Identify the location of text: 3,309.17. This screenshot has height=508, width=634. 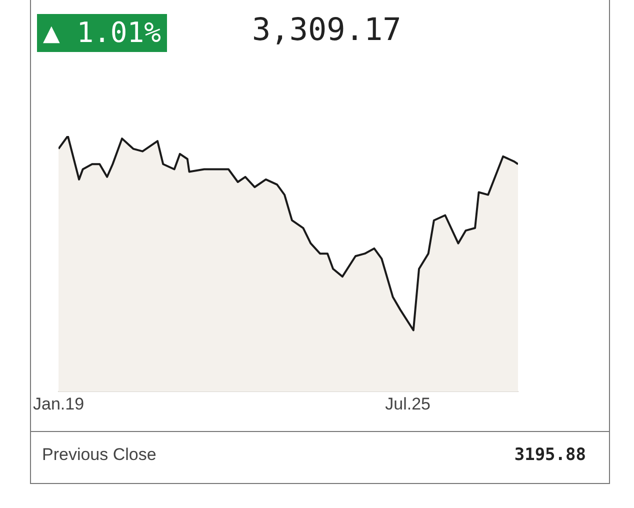
(327, 30).